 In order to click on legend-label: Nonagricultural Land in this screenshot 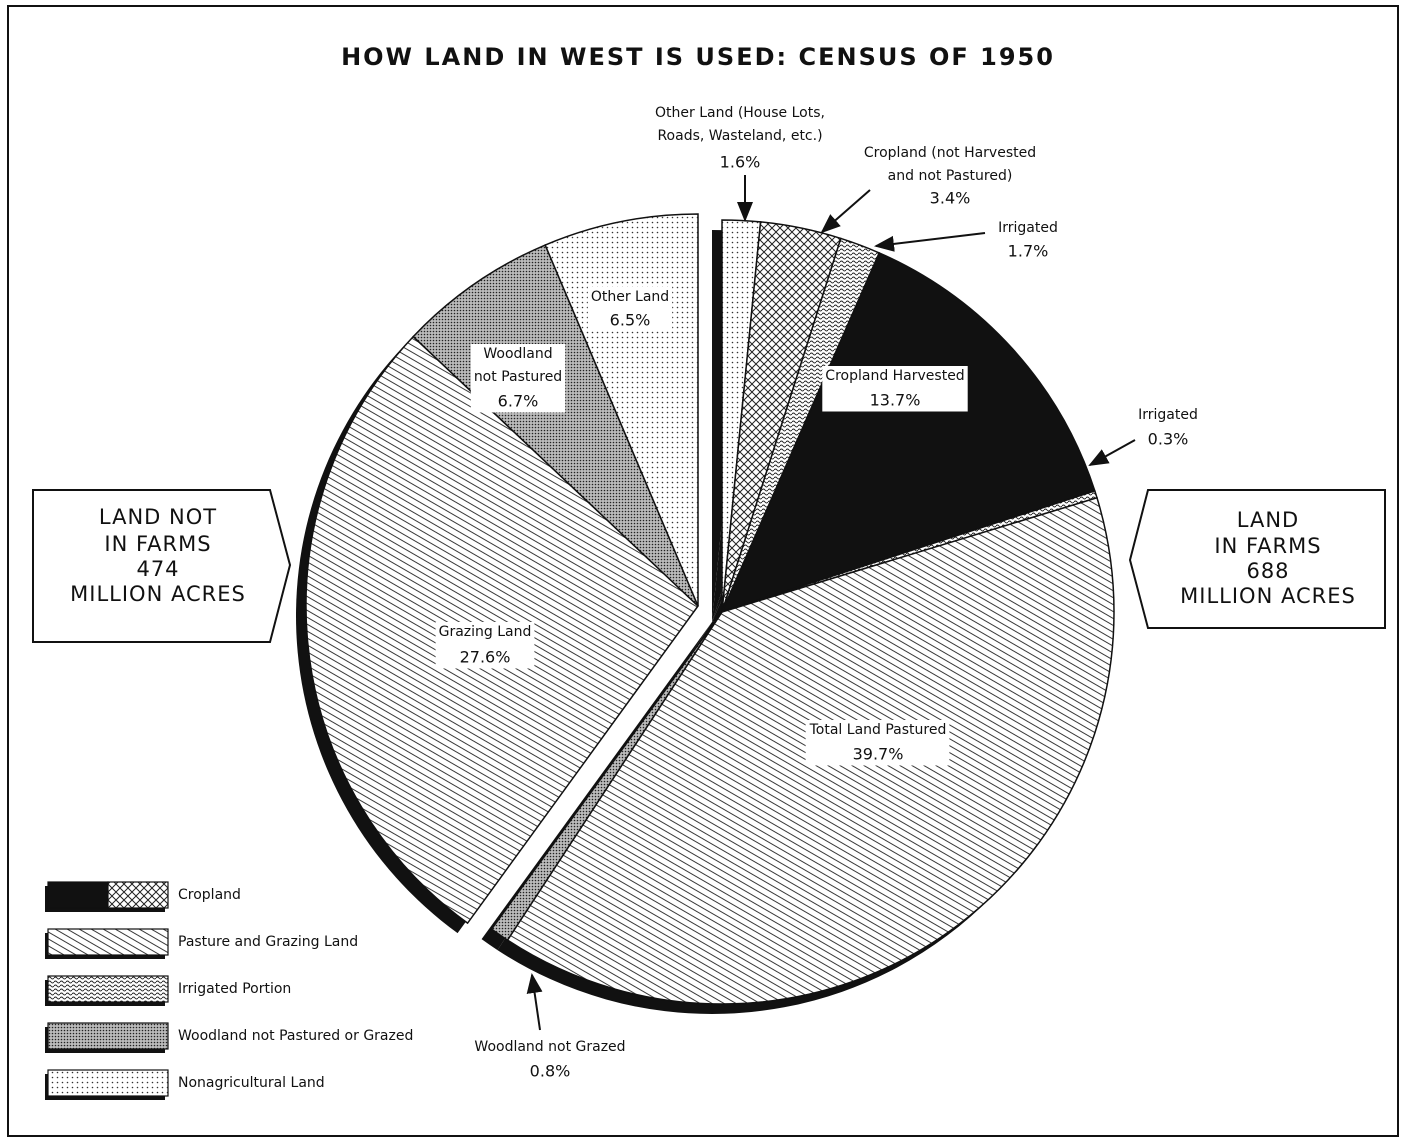, I will do `click(251, 1083)`.